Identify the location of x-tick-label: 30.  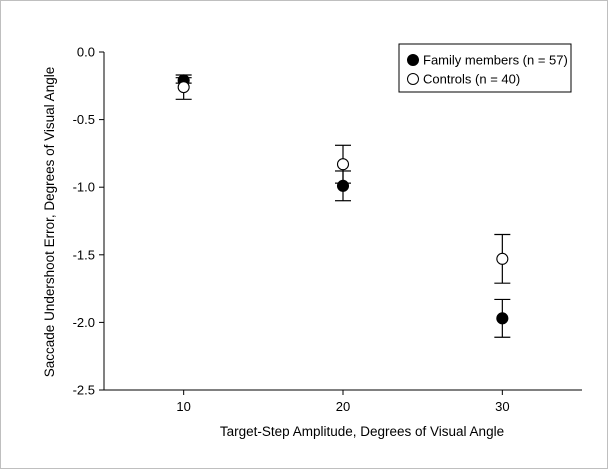
(502, 406).